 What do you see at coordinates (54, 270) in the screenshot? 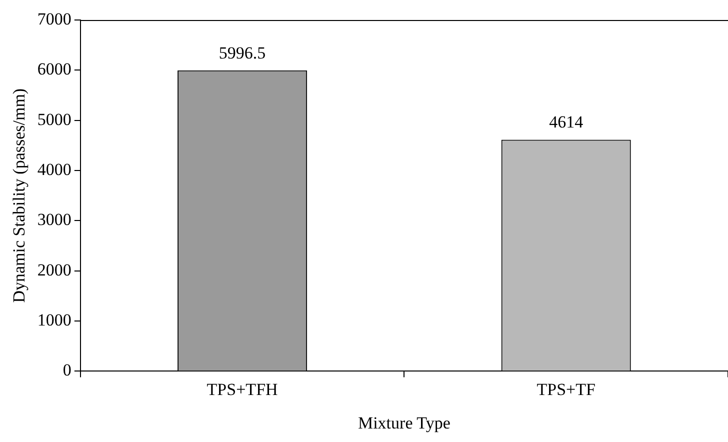
I see `y-tick-label: 2000` at bounding box center [54, 270].